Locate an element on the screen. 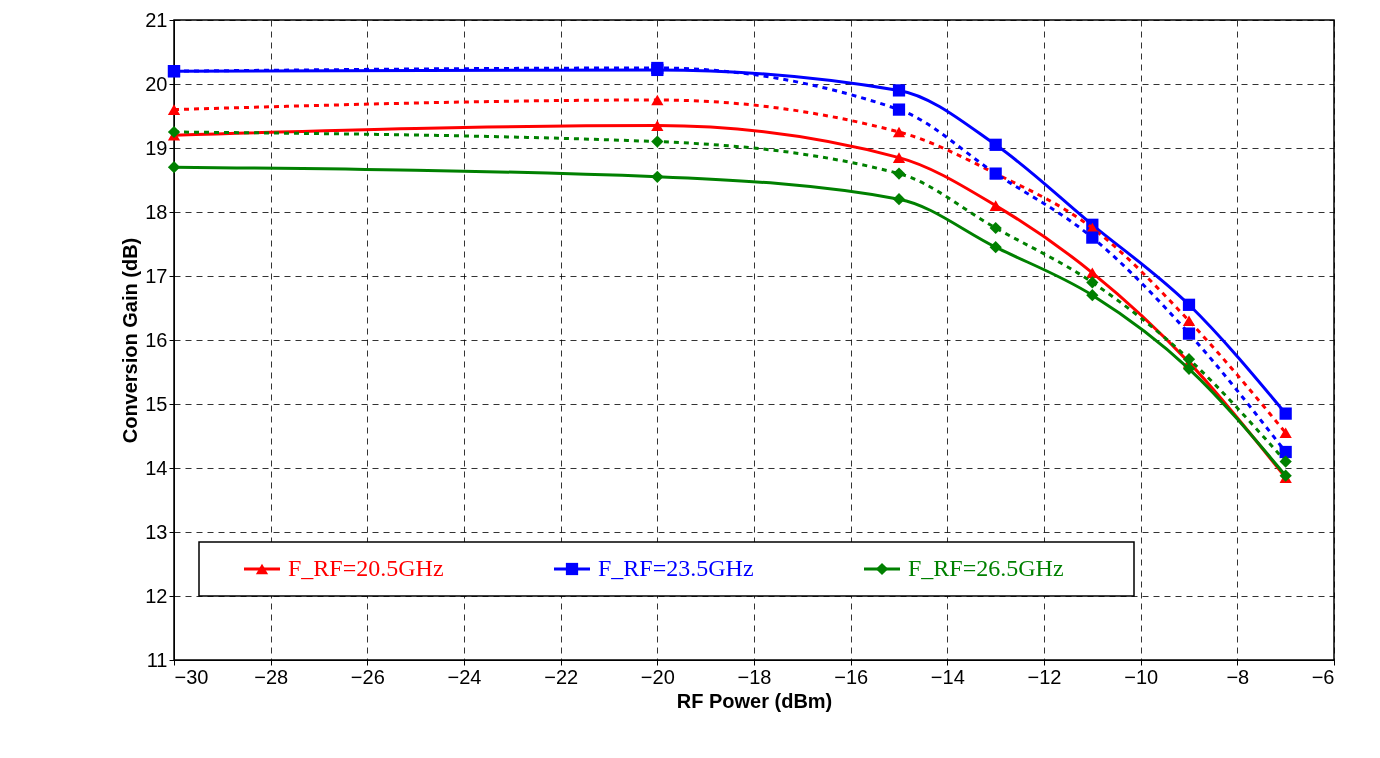 This screenshot has width=1380, height=758. x-tick-label: −8 is located at coordinates (1238, 676).